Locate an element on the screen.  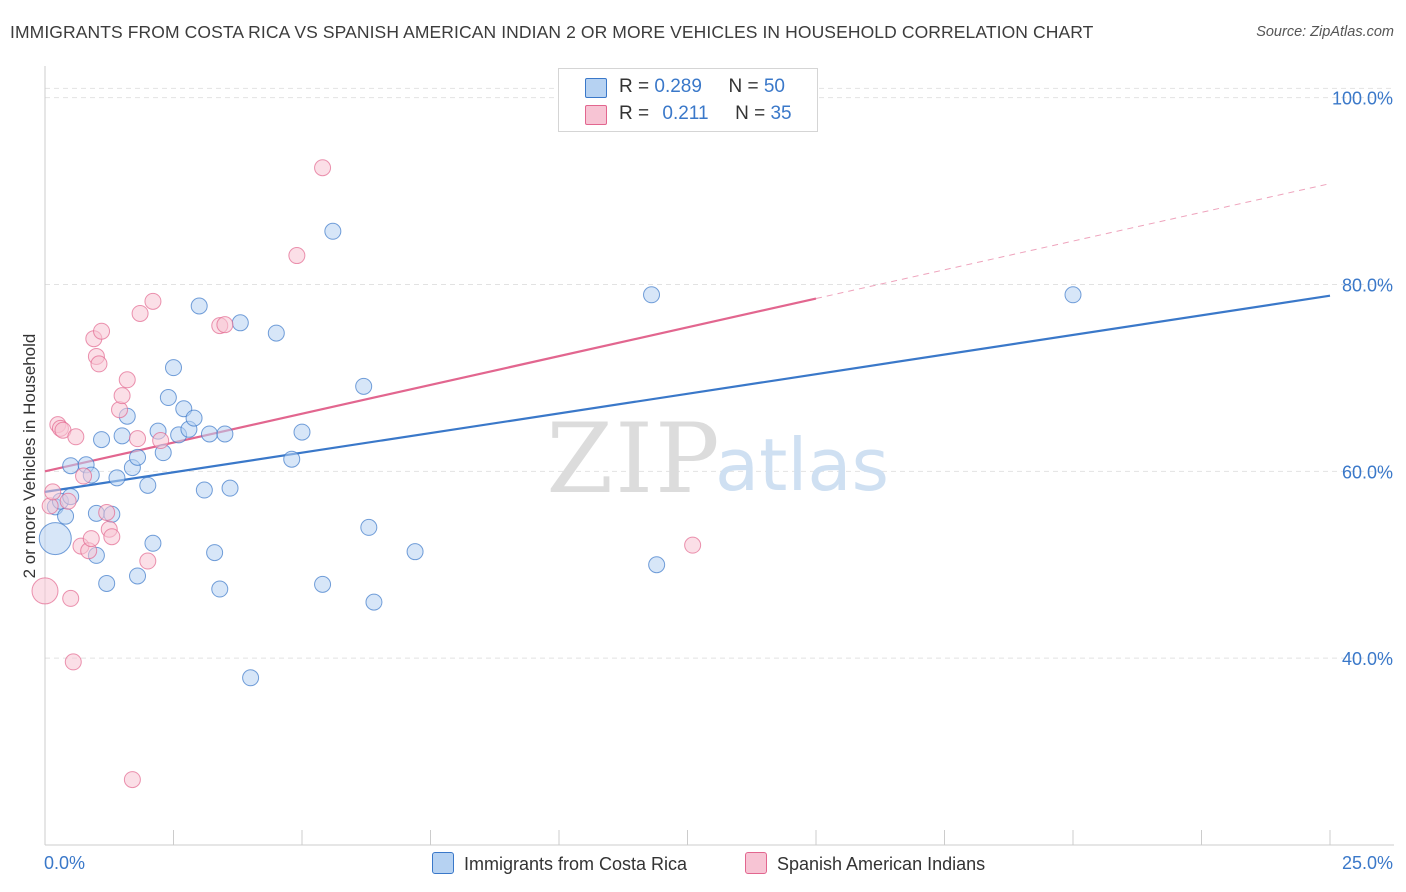
y-tick-label: 60.0% is located at coordinates (1367, 472).